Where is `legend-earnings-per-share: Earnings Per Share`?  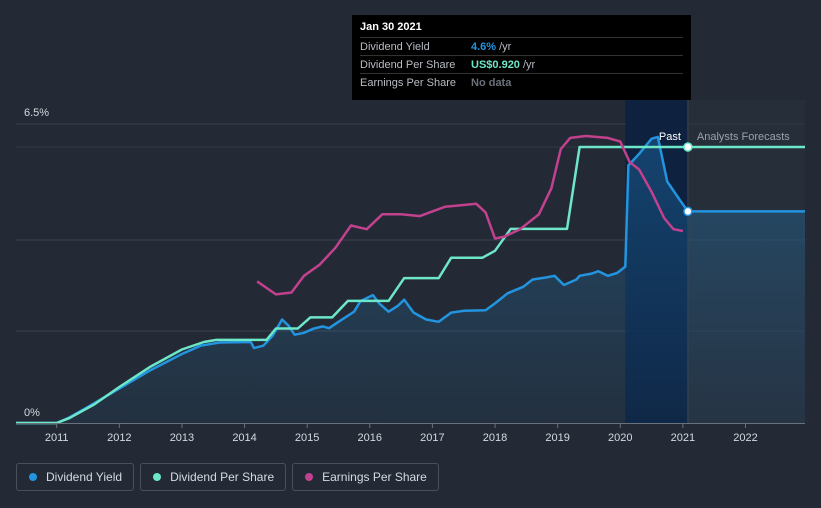 legend-earnings-per-share: Earnings Per Share is located at coordinates (365, 477).